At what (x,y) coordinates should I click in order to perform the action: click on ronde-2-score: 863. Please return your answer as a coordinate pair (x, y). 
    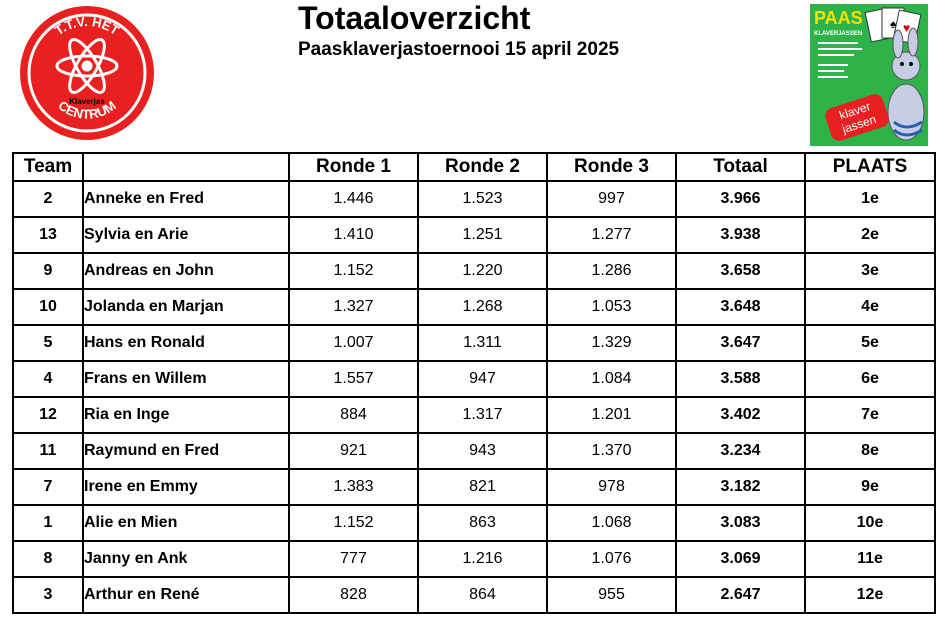
    Looking at the image, I should click on (482, 523).